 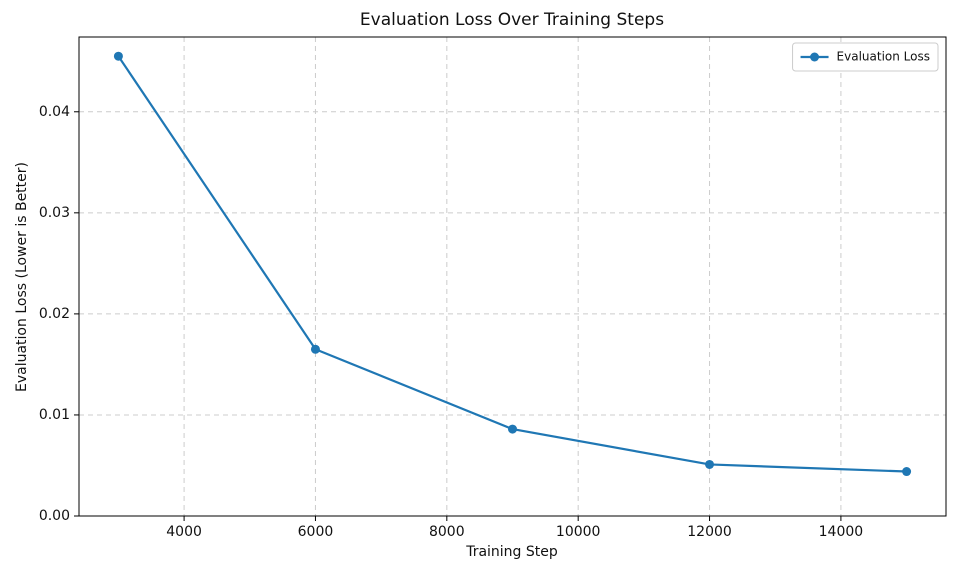 What do you see at coordinates (54, 213) in the screenshot?
I see `y-tick-label: 0.03` at bounding box center [54, 213].